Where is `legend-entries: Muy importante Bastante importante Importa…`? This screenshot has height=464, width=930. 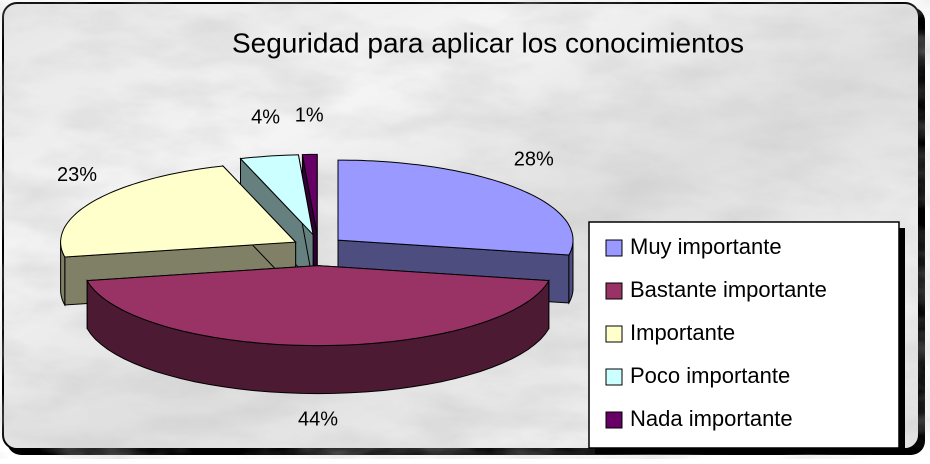
legend-entries: Muy importante Bastante importante Importa… is located at coordinates (716, 332).